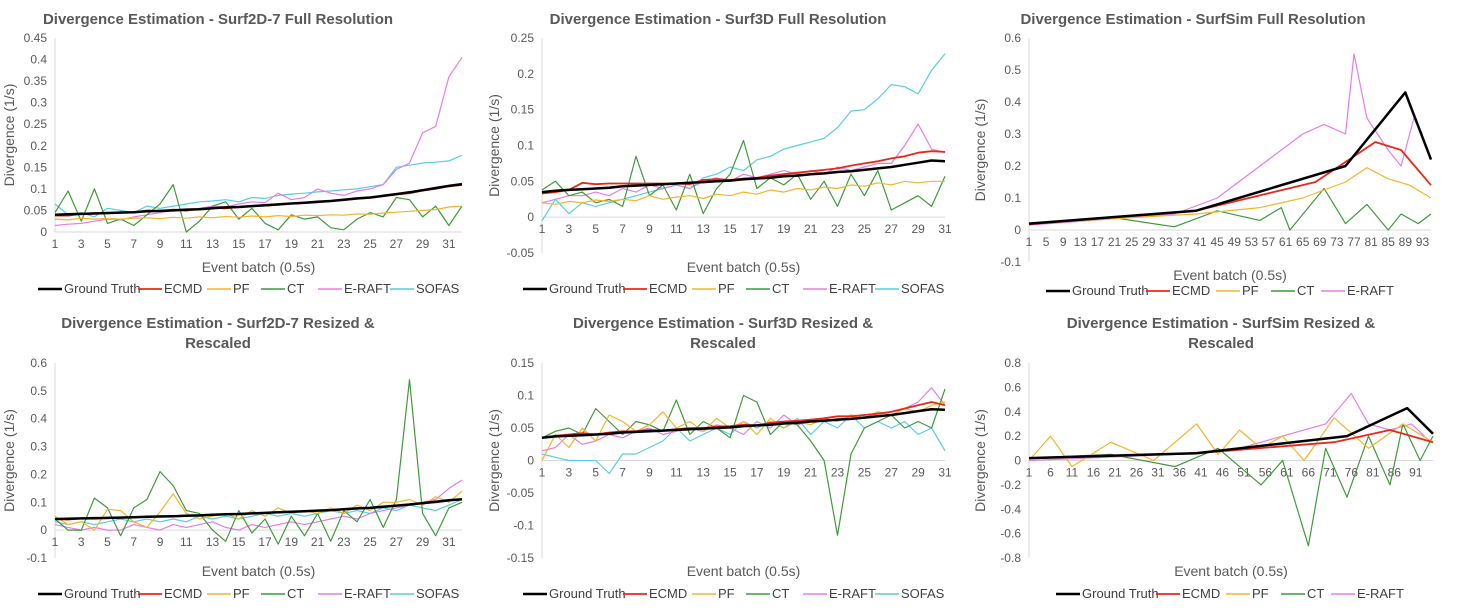 The width and height of the screenshot is (1457, 612). Describe the element at coordinates (587, 288) in the screenshot. I see `legend-label: Ground Truth` at that location.